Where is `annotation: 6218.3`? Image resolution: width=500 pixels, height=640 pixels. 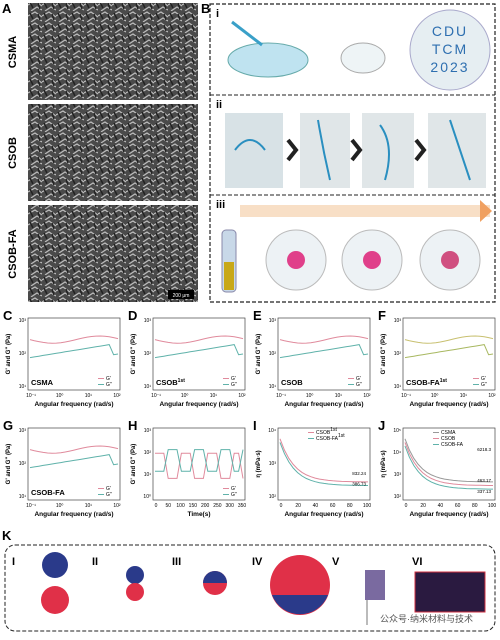 annotation: 6218.3 is located at coordinates (484, 449).